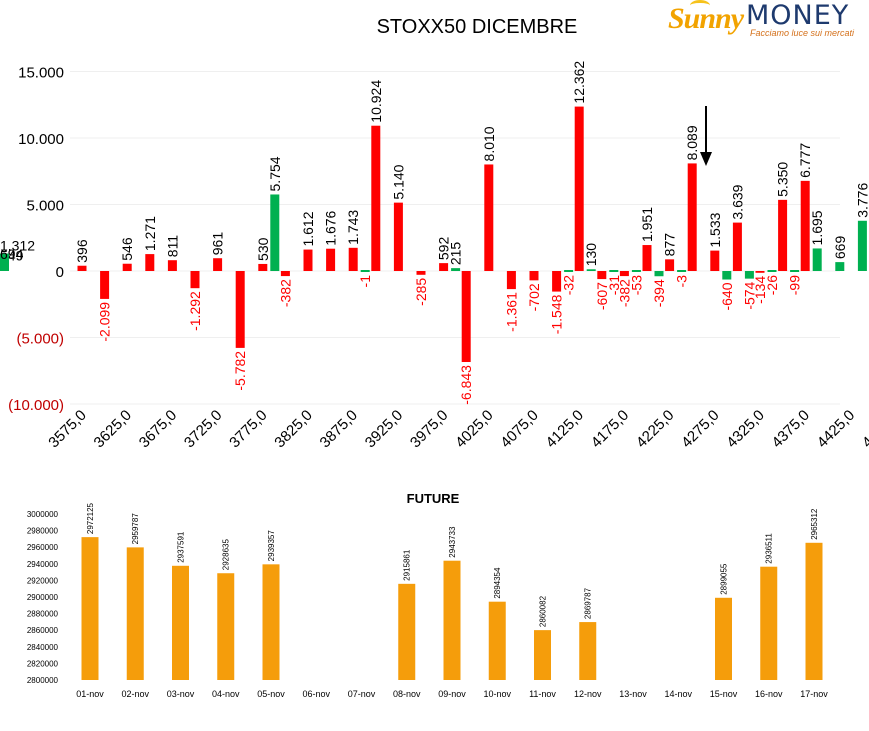 The image size is (869, 731). I want to click on data-label: 3.776, so click(861, 200).